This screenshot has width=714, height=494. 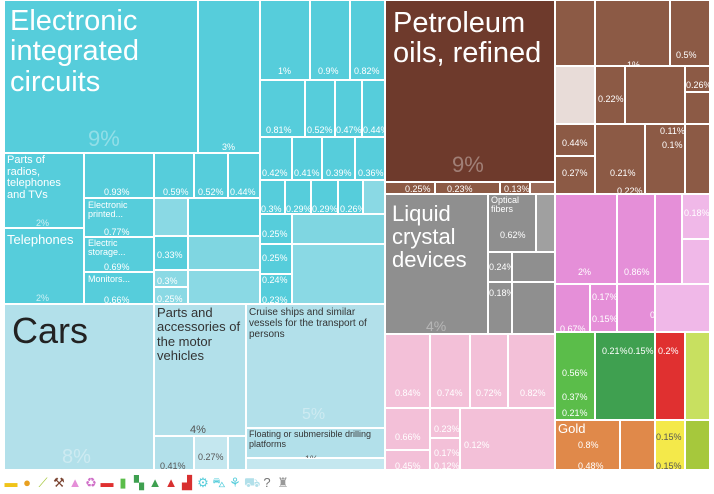 I want to click on pct-label: 0.11%, so click(x=672, y=131).